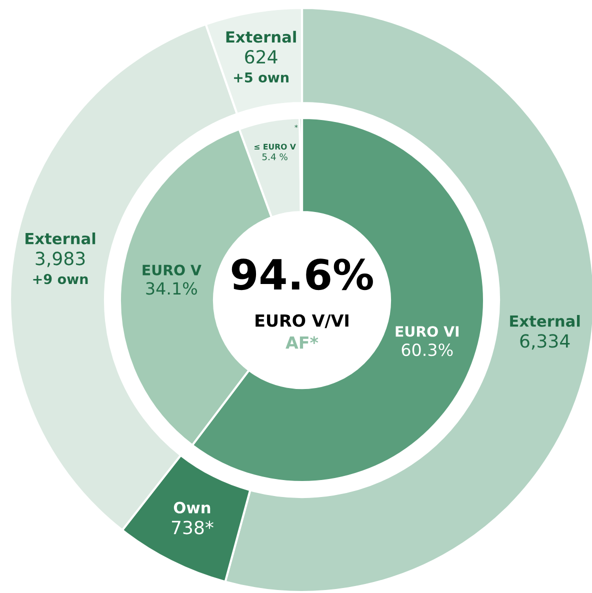 Image resolution: width=592 pixels, height=593 pixels. Describe the element at coordinates (193, 518) in the screenshot. I see `data-label: Own 738*` at that location.